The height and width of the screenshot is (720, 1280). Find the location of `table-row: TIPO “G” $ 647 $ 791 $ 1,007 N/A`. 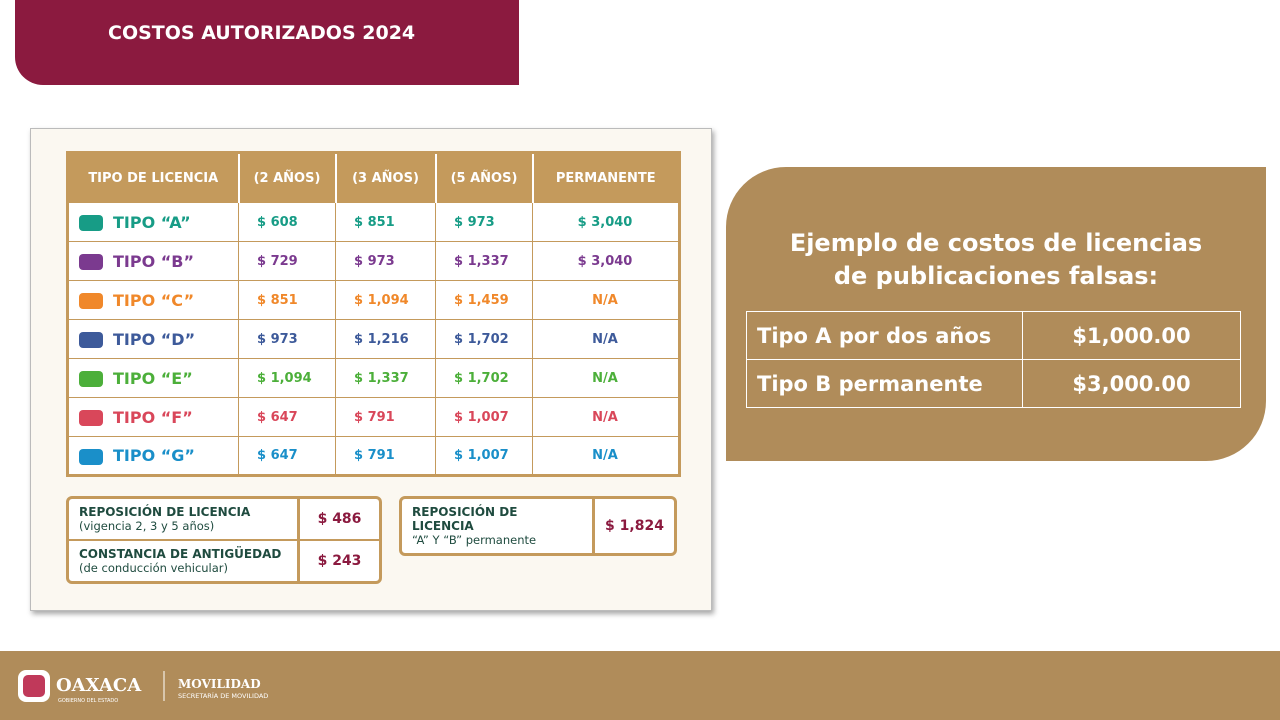

table-row: TIPO “G” $ 647 $ 791 $ 1,007 N/A is located at coordinates (373, 456).